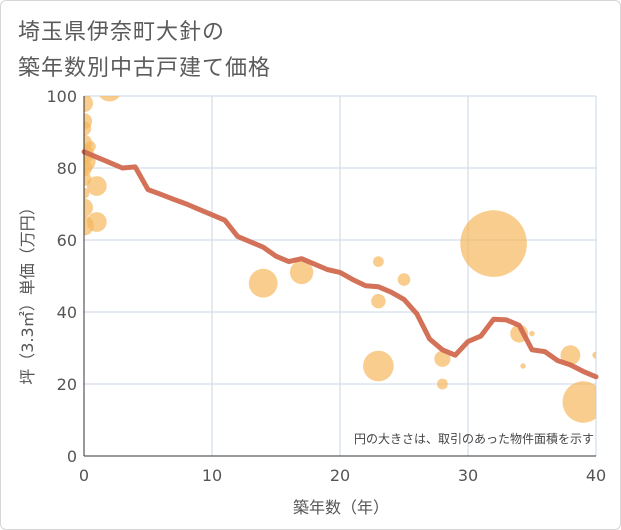 Image resolution: width=621 pixels, height=530 pixels. I want to click on y-tick-label: 40, so click(67, 312).